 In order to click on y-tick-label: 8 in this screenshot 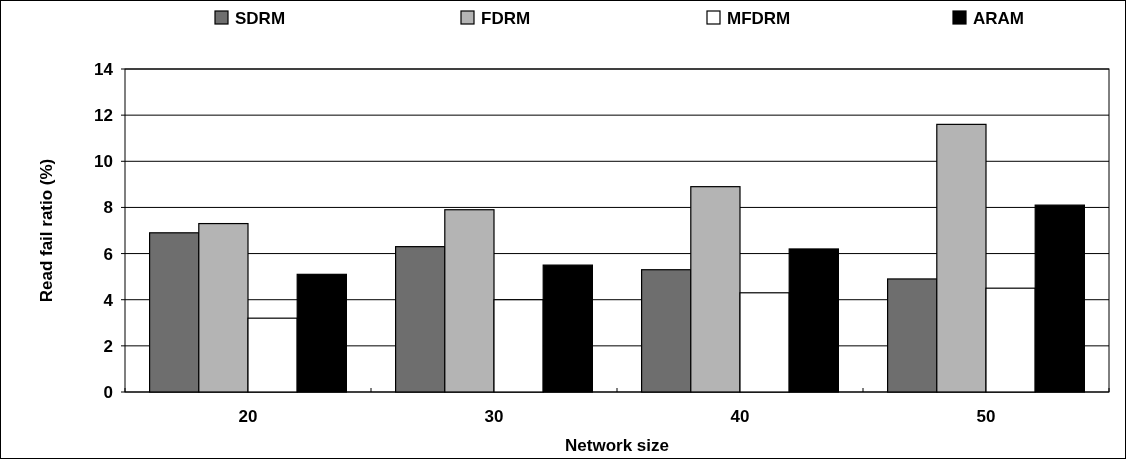, I will do `click(108, 208)`.